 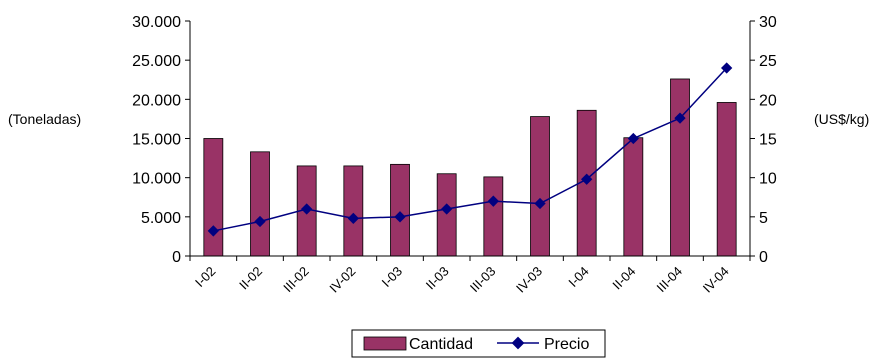 I want to click on legend: Cantidad Precio, so click(x=478, y=343).